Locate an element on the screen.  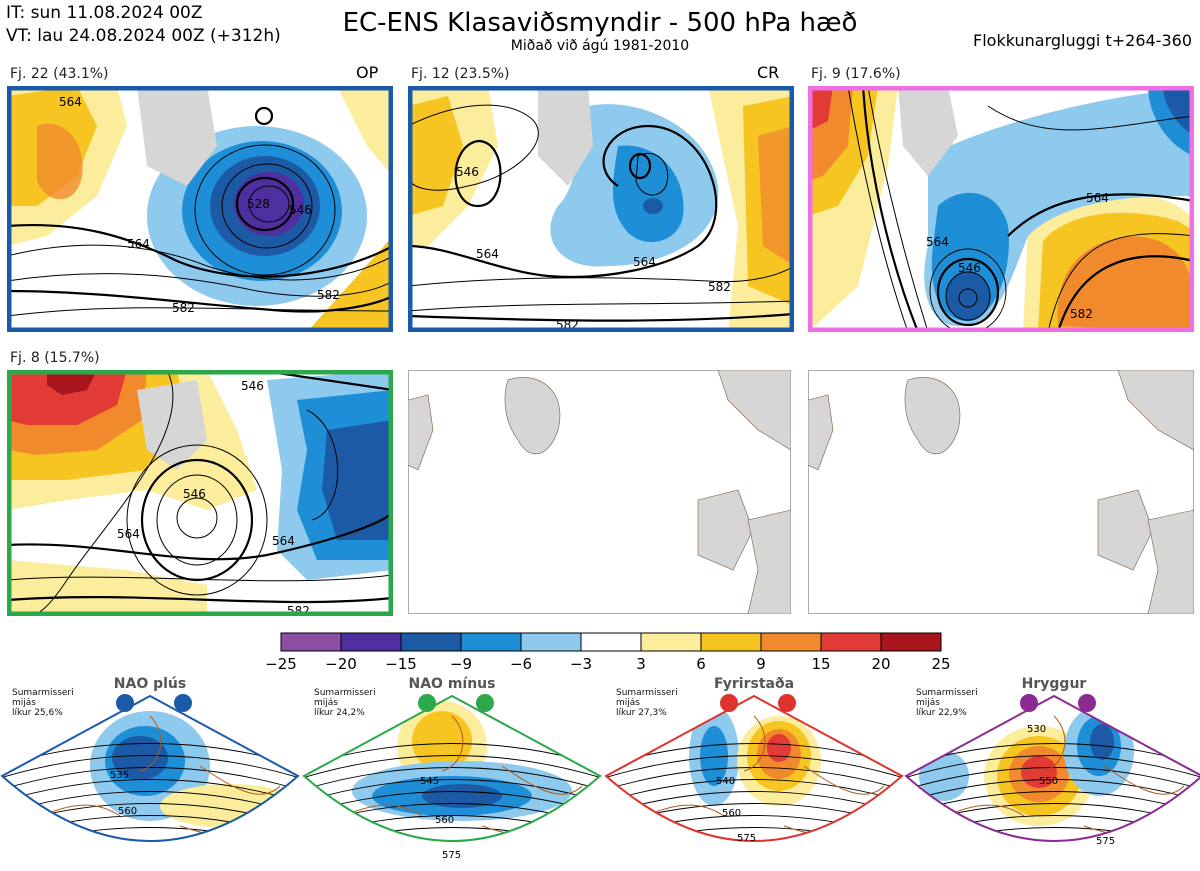
initial-time: IT: sun 11.08.2024 00Z is located at coordinates (104, 13).